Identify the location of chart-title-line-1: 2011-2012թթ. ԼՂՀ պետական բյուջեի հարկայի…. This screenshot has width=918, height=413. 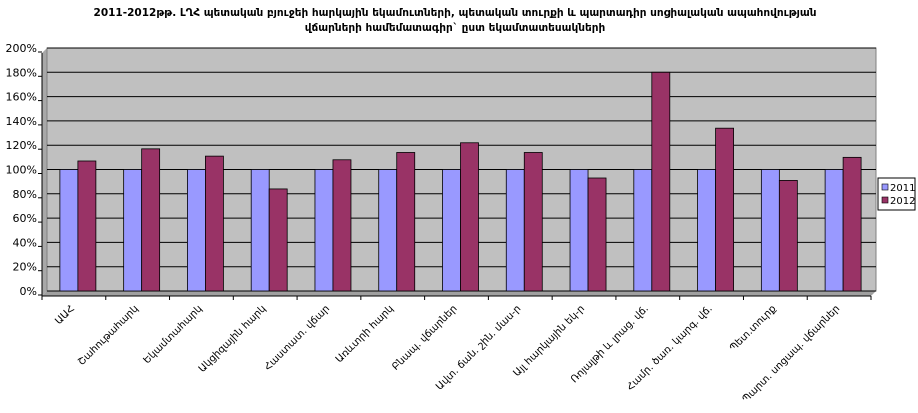
(455, 13).